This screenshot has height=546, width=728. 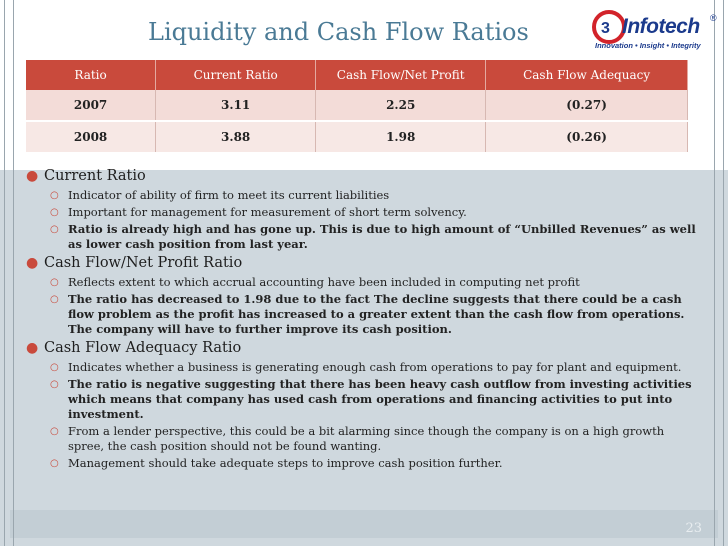 What do you see at coordinates (91, 137) in the screenshot?
I see `table-cell: 2008` at bounding box center [91, 137].